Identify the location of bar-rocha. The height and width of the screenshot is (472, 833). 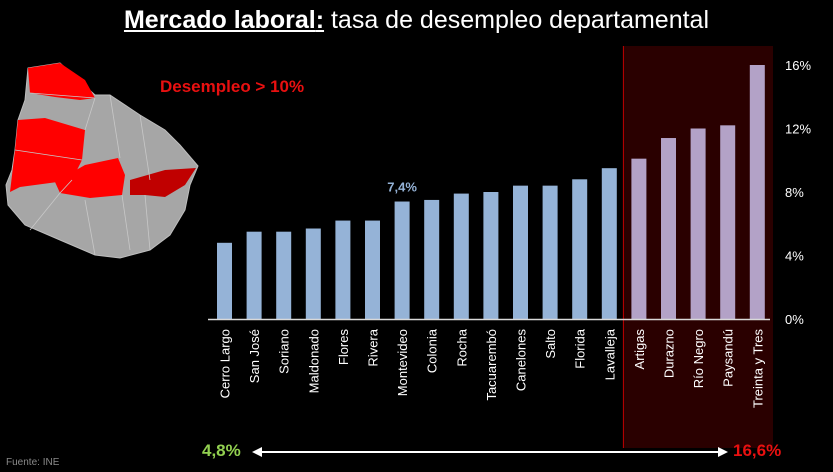
(461, 256).